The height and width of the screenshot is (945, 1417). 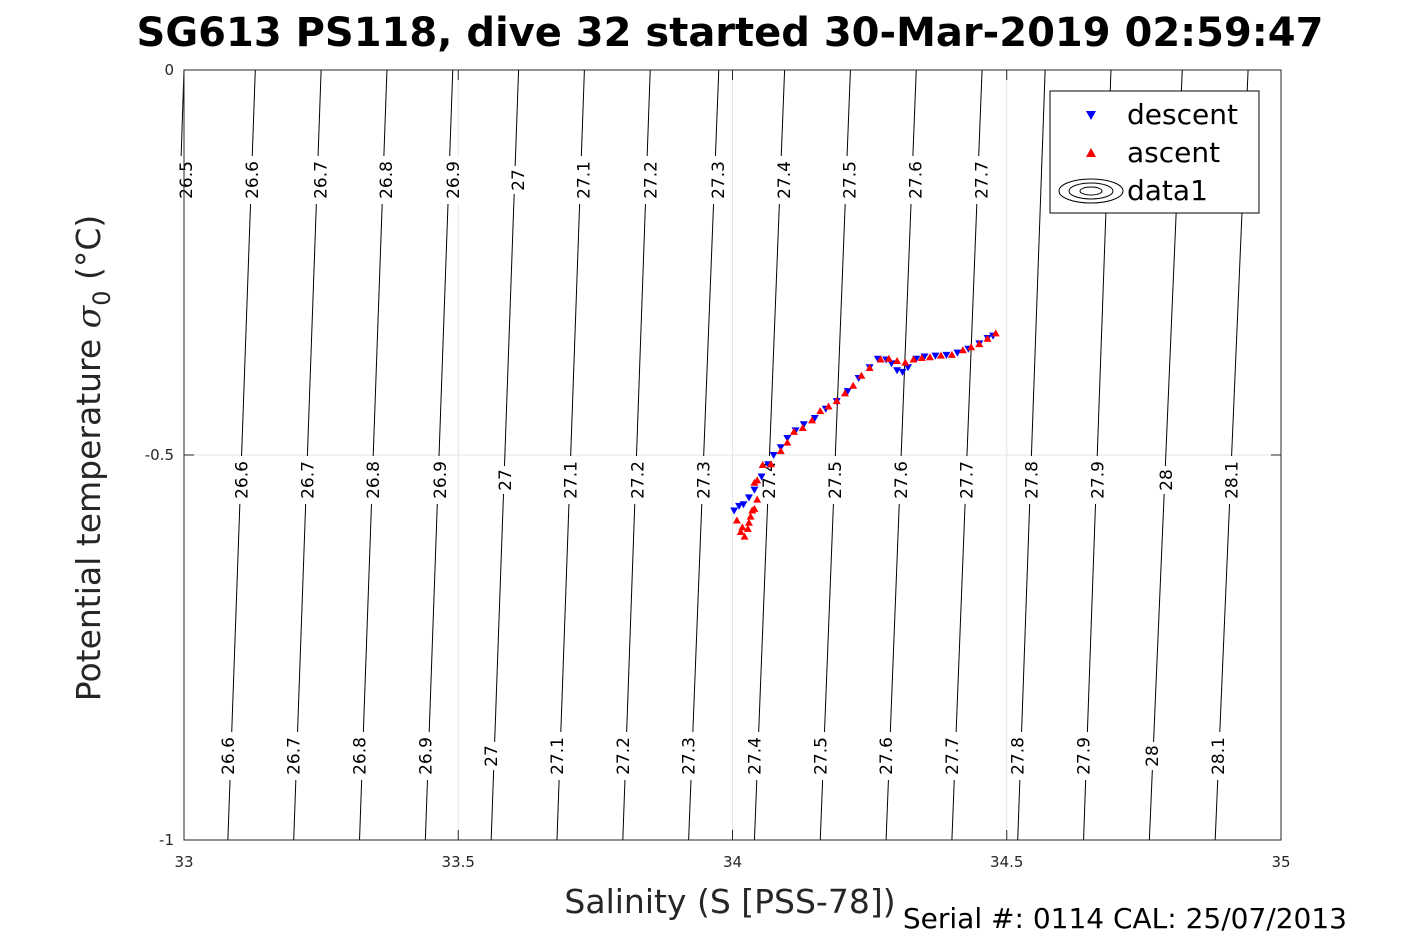 I want to click on contour-label-28-28: 28, so click(x=1167, y=480).